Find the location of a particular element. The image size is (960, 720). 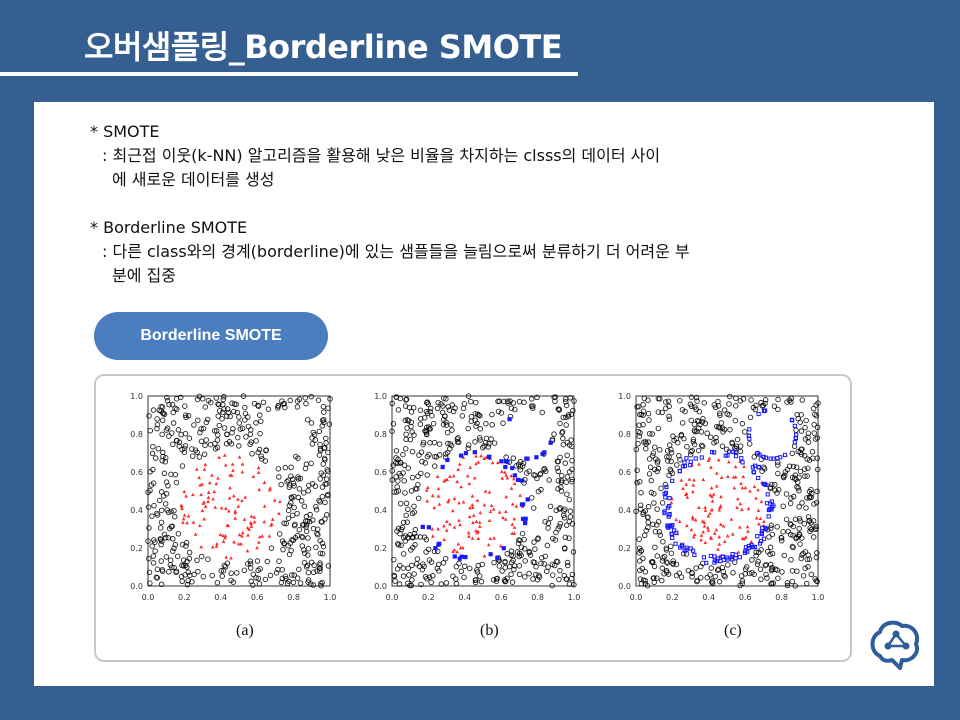

scatter-plot-a: 0.0 0.0 0.2 0.2 0.4 0.4 0.6 0.6 0.8 0.8 1.0 1.0 is located at coordinates (233, 497).